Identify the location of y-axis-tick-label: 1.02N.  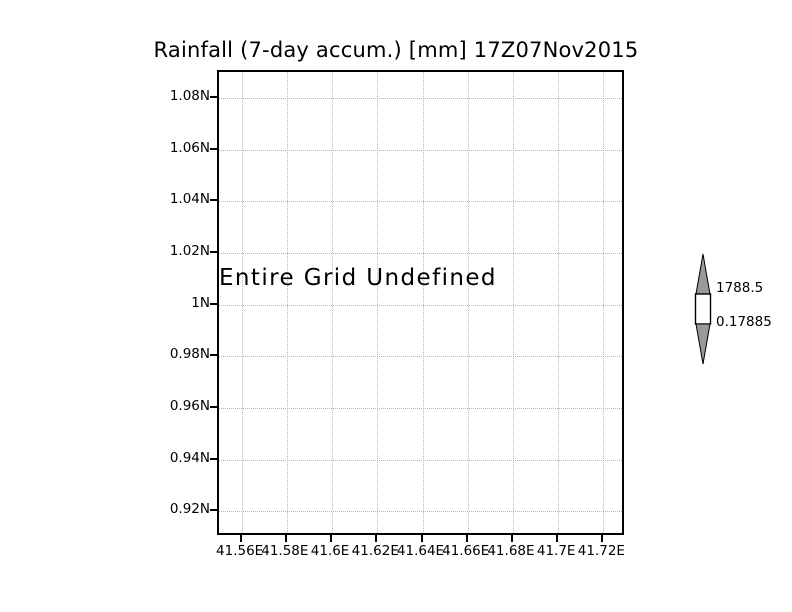
(189, 250).